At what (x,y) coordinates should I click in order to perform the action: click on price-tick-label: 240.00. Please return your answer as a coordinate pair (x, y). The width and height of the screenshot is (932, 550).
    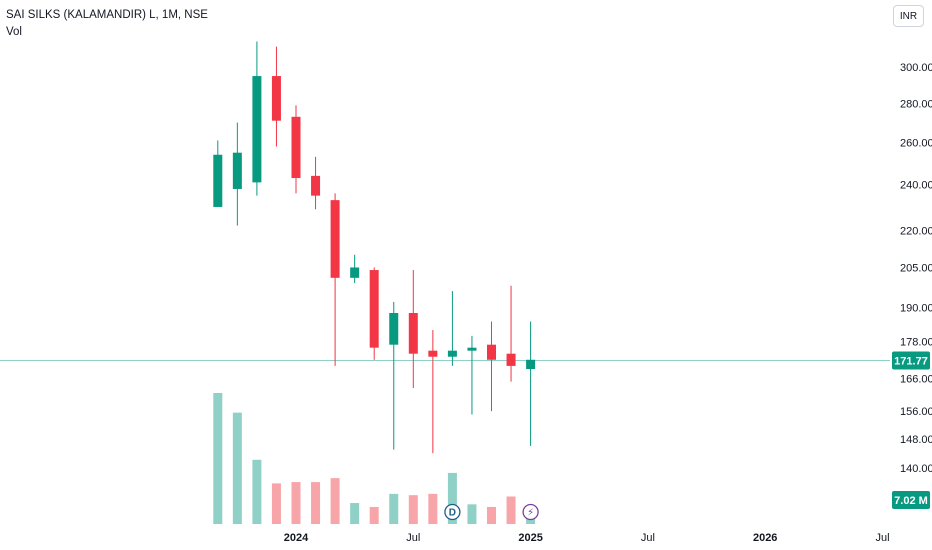
    Looking at the image, I should click on (916, 186).